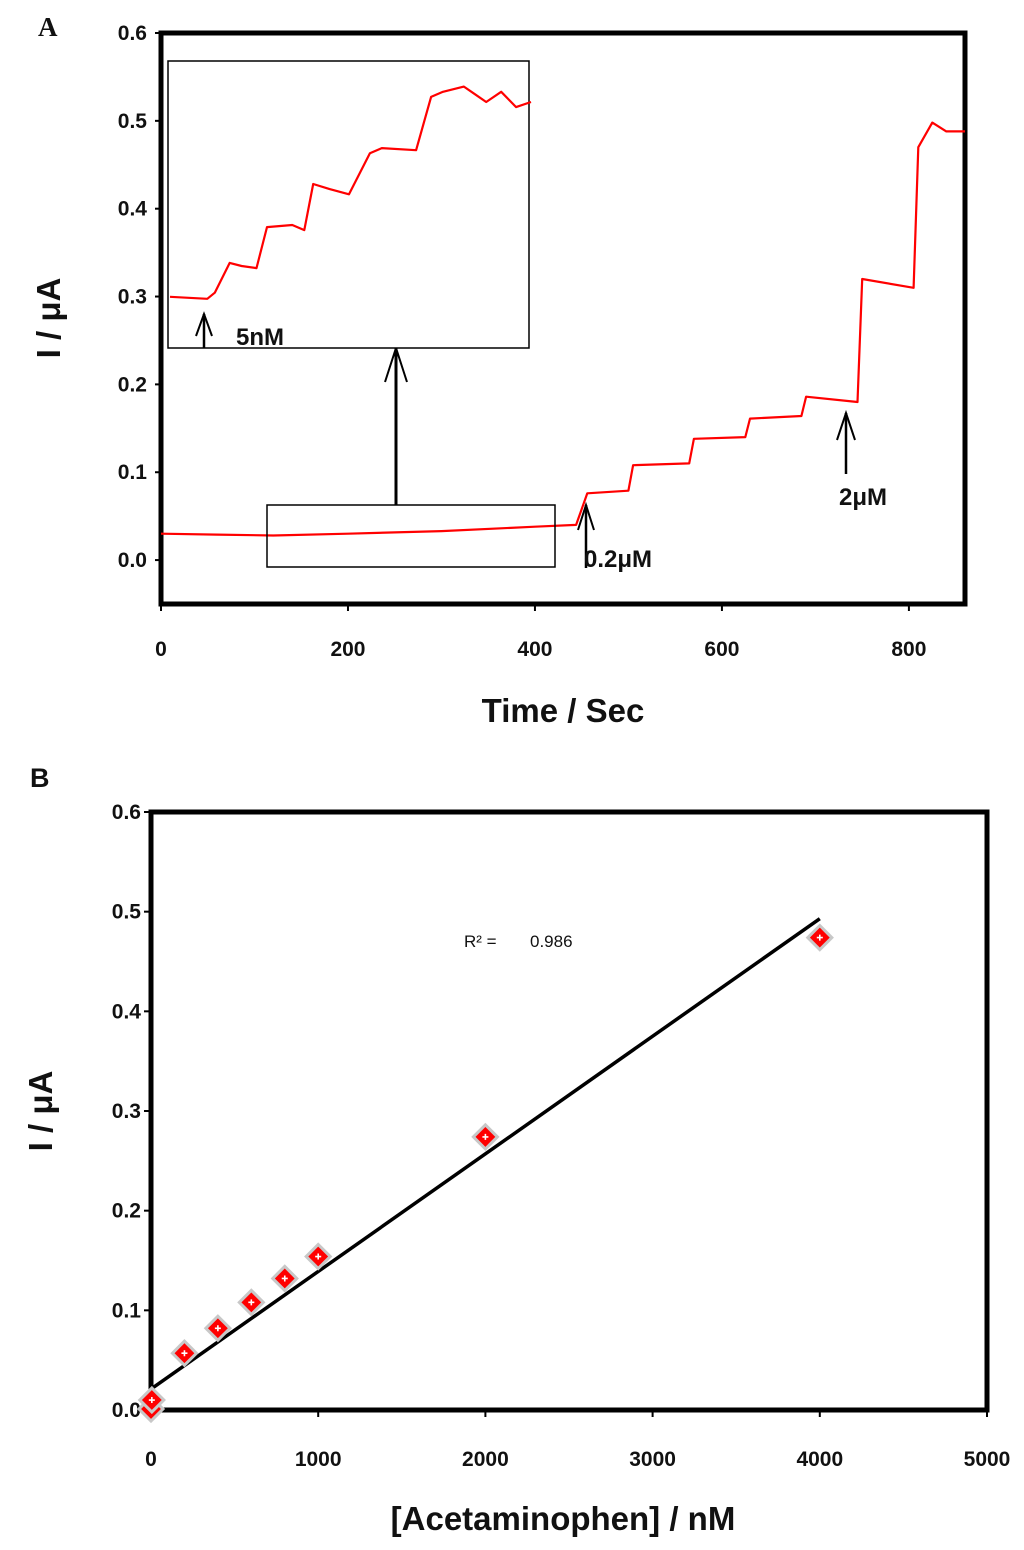 This screenshot has width=1024, height=1550. What do you see at coordinates (132, 384) in the screenshot?
I see `chart-a-y-tick-label: 0.2` at bounding box center [132, 384].